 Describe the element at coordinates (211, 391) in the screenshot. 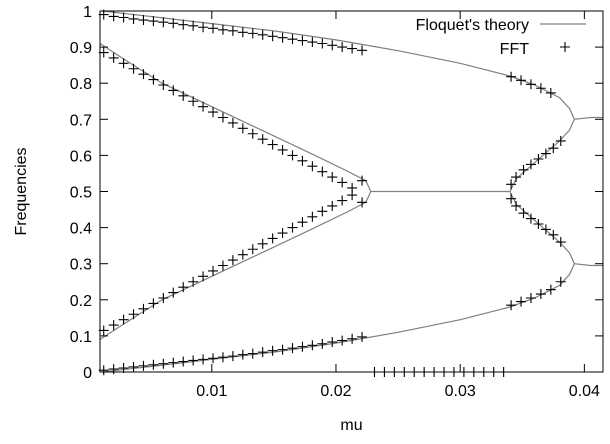

I see `x-tick-label: 0.01` at that location.